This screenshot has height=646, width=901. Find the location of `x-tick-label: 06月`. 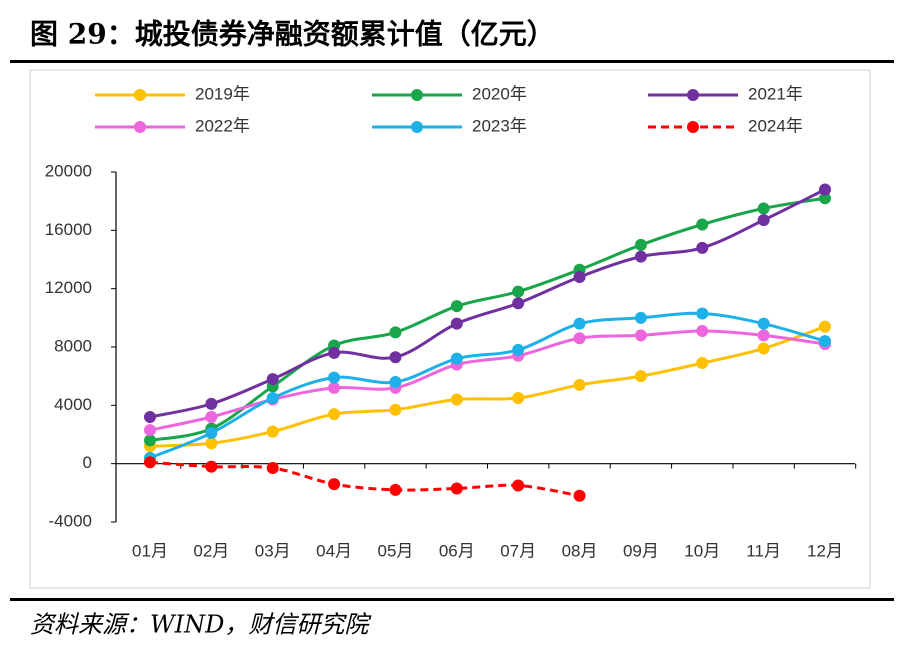

x-tick-label: 06月 is located at coordinates (457, 550).